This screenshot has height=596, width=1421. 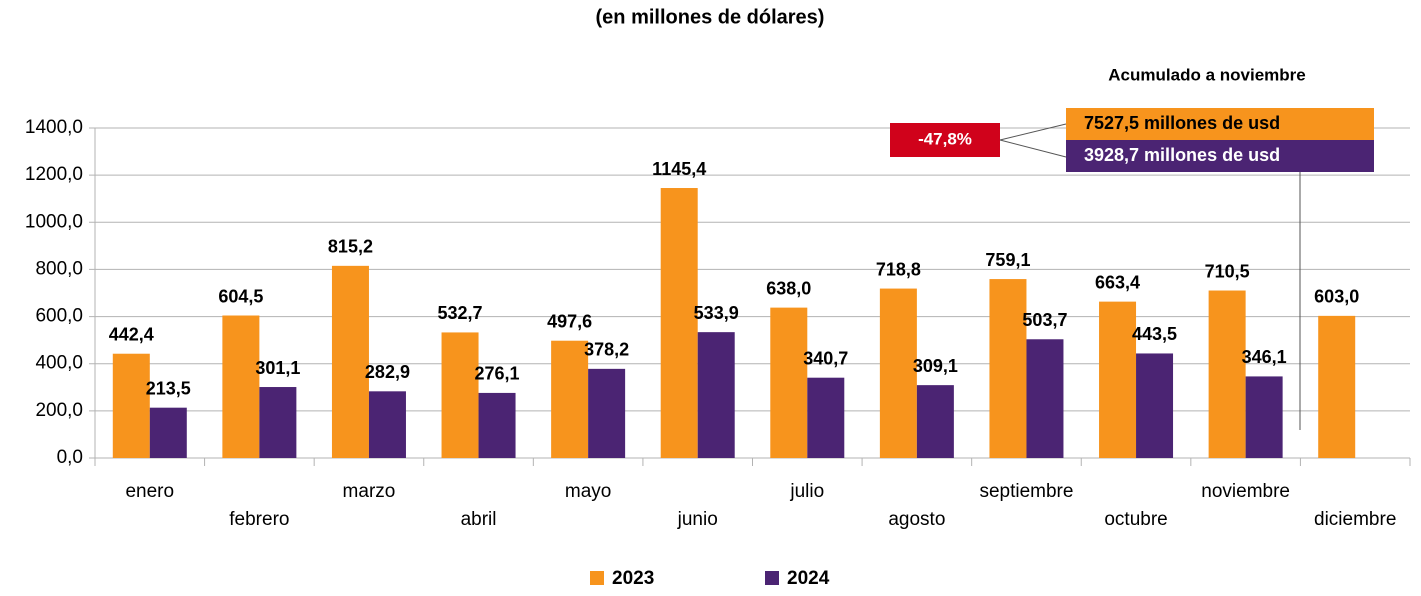 What do you see at coordinates (898, 269) in the screenshot?
I see `value-label: 718,8` at bounding box center [898, 269].